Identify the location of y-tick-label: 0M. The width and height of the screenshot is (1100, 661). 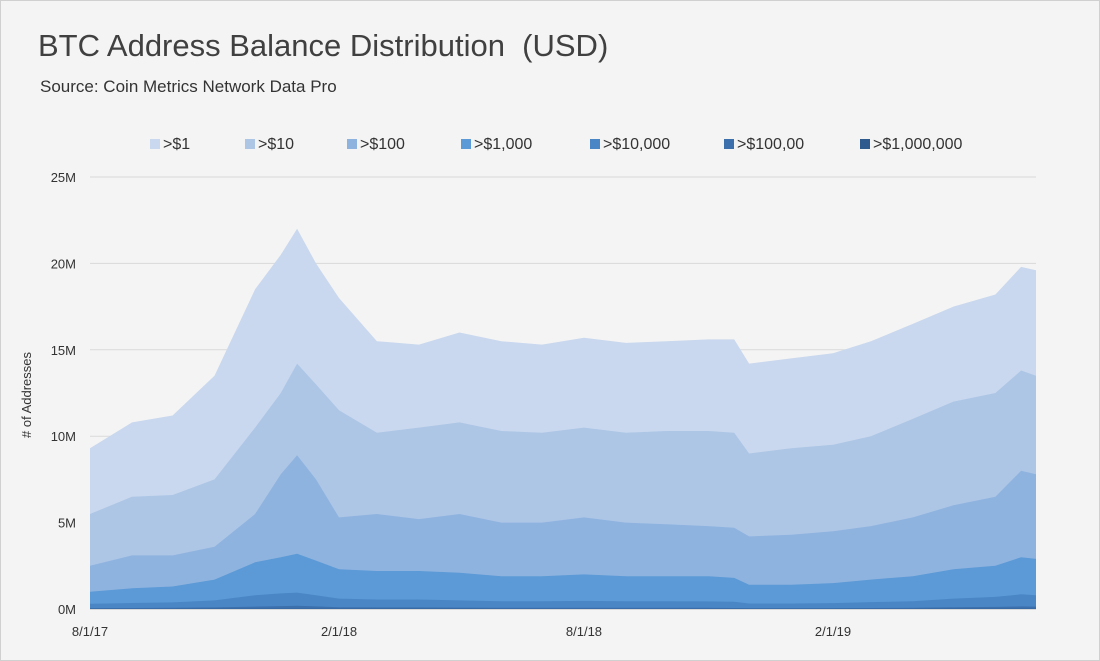
(67, 609).